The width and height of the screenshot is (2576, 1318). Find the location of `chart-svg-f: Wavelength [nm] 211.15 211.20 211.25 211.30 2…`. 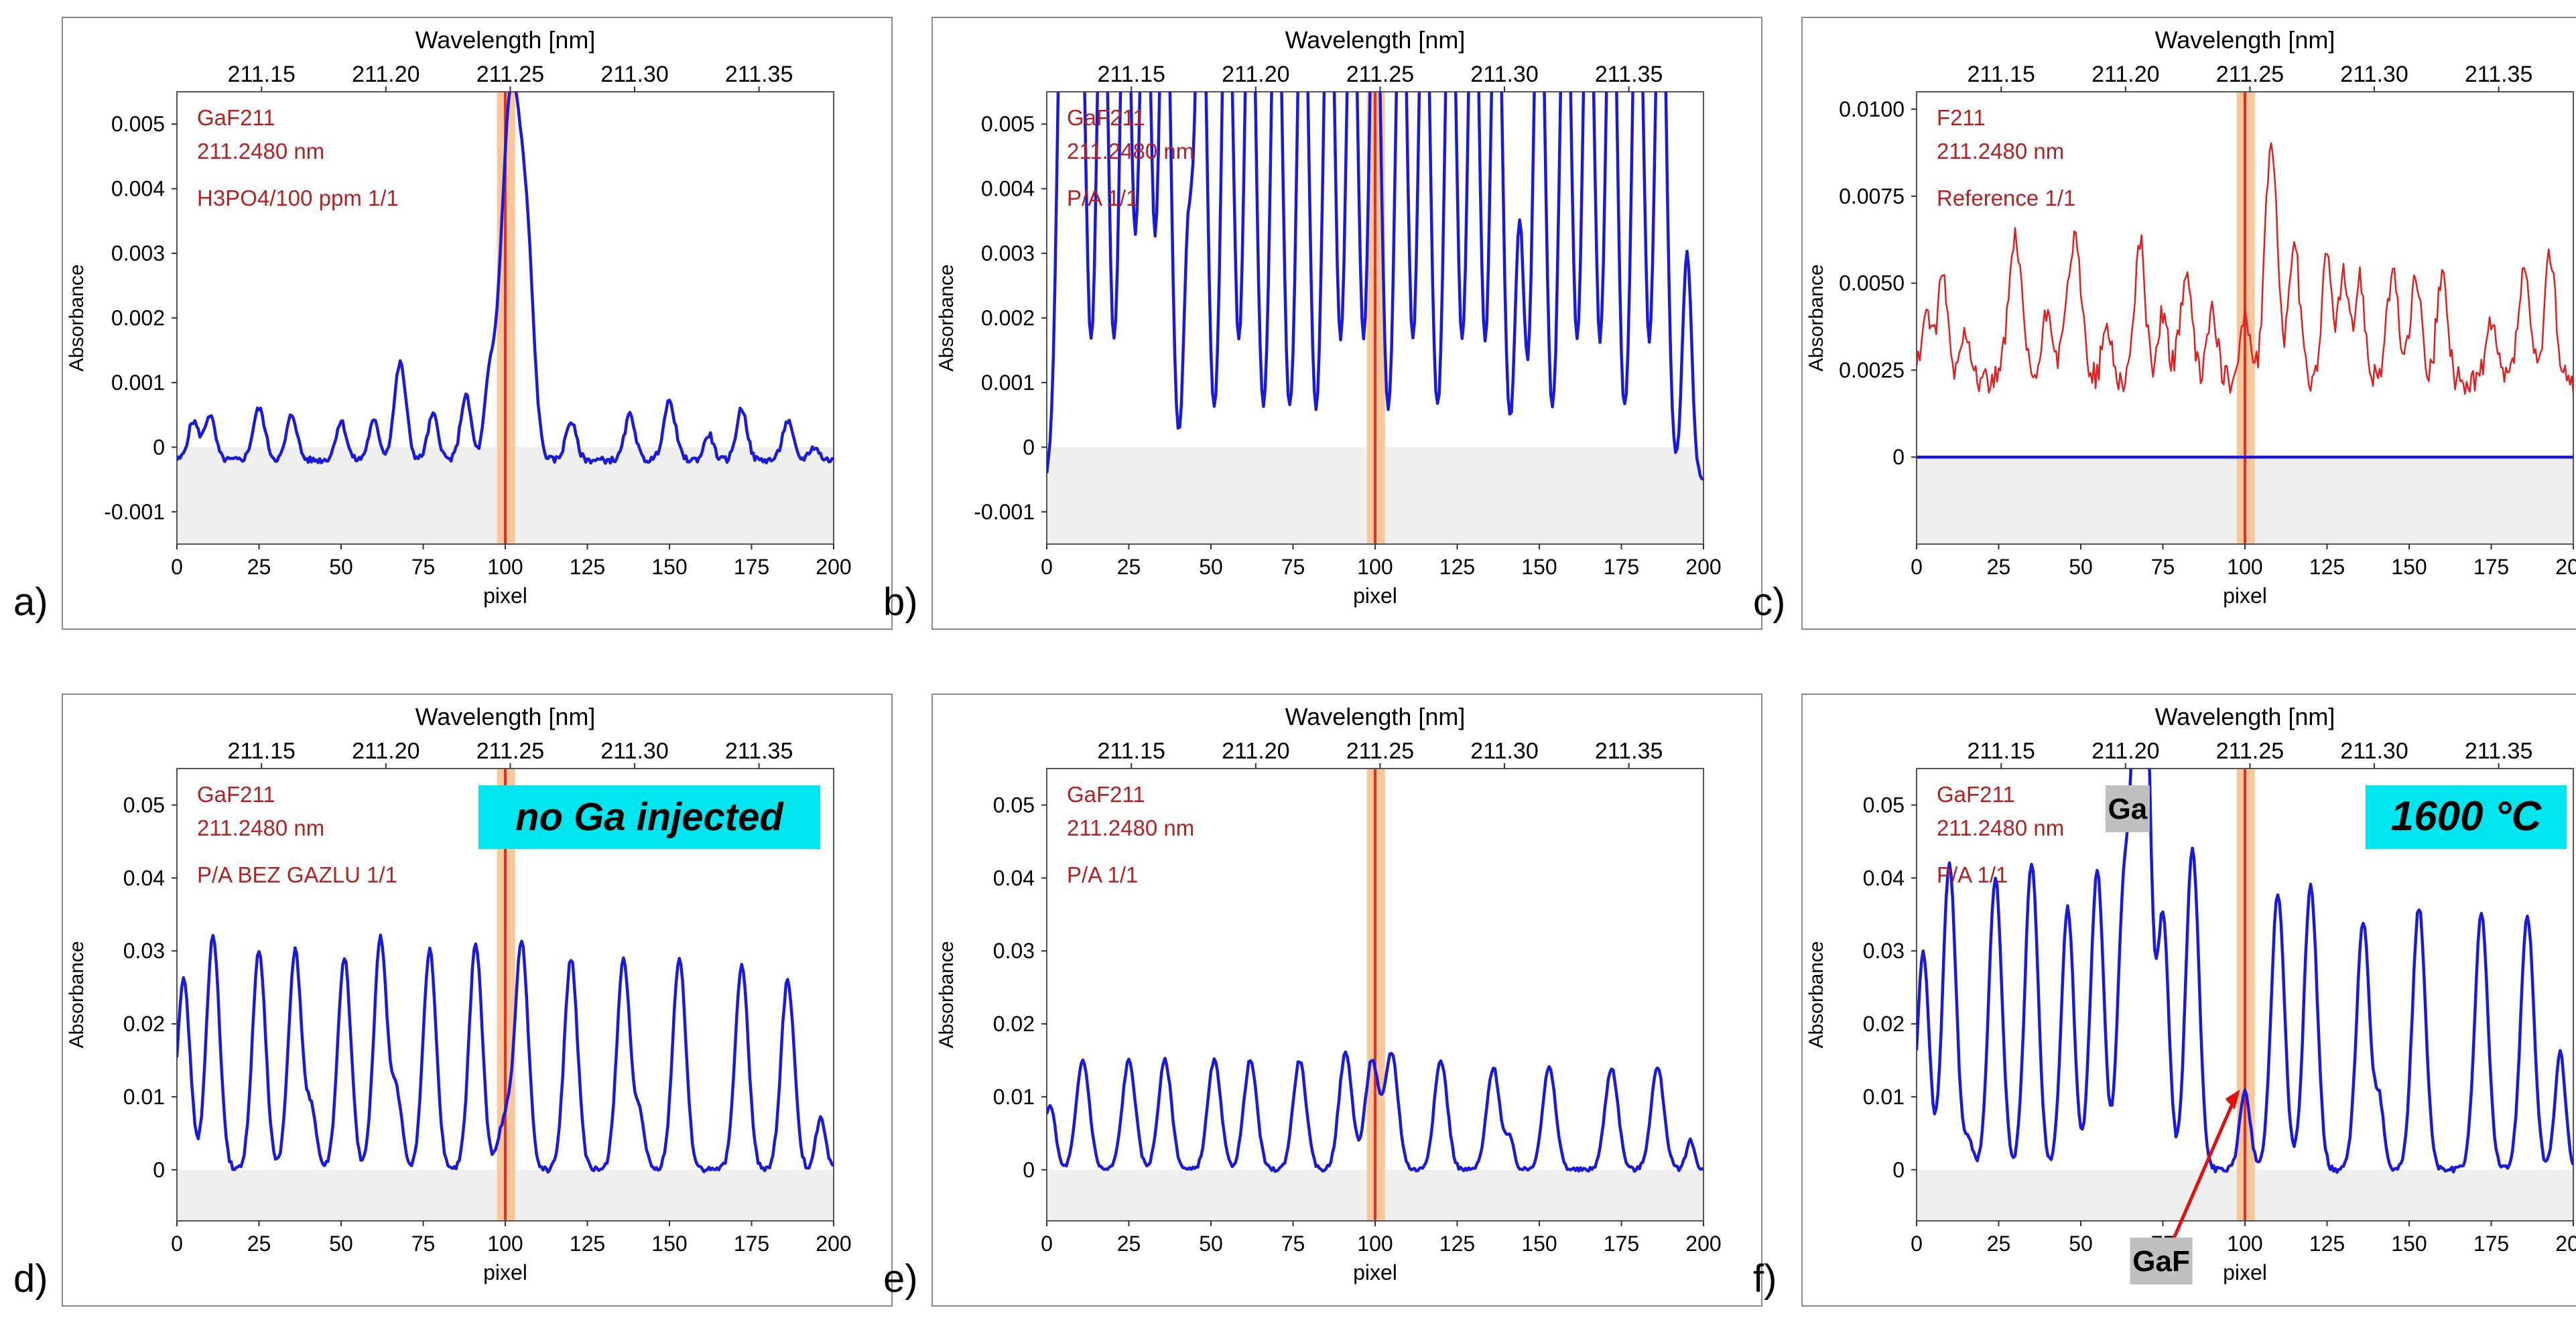

chart-svg-f: Wavelength [nm] 211.15 211.20 211.25 211.30 2… is located at coordinates (2190, 993).